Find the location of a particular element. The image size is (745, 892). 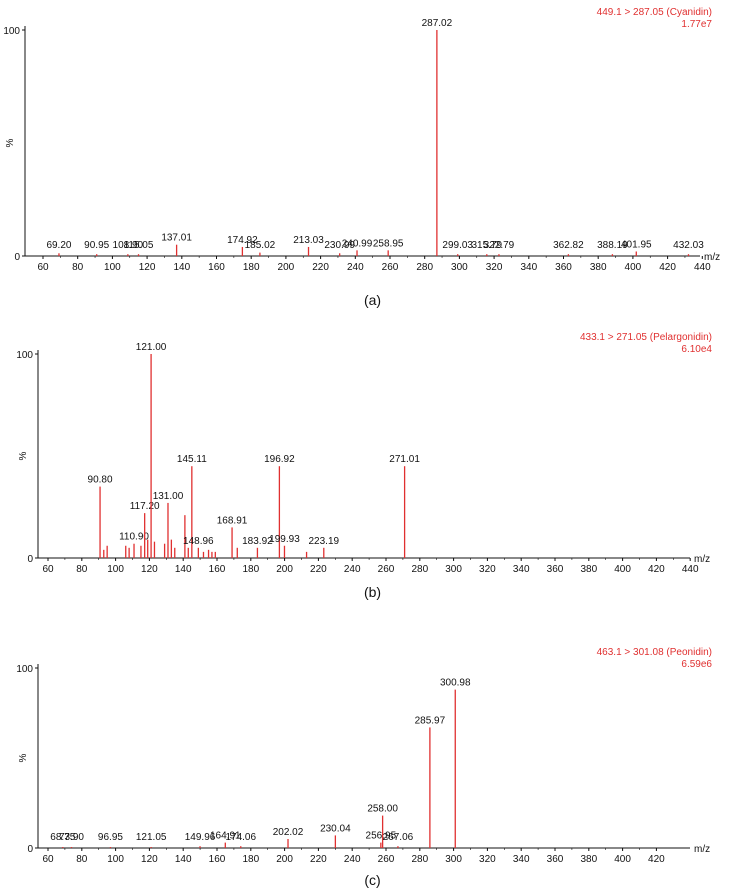

header-intensity: 6.59e6 is located at coordinates (696, 664).